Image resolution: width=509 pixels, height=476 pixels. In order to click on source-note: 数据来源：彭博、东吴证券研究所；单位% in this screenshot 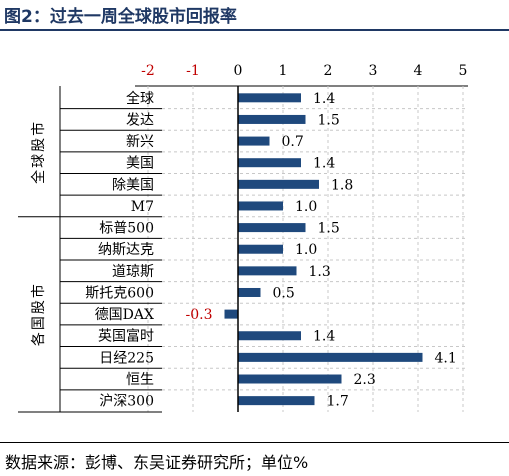, I will do `click(157, 462)`.